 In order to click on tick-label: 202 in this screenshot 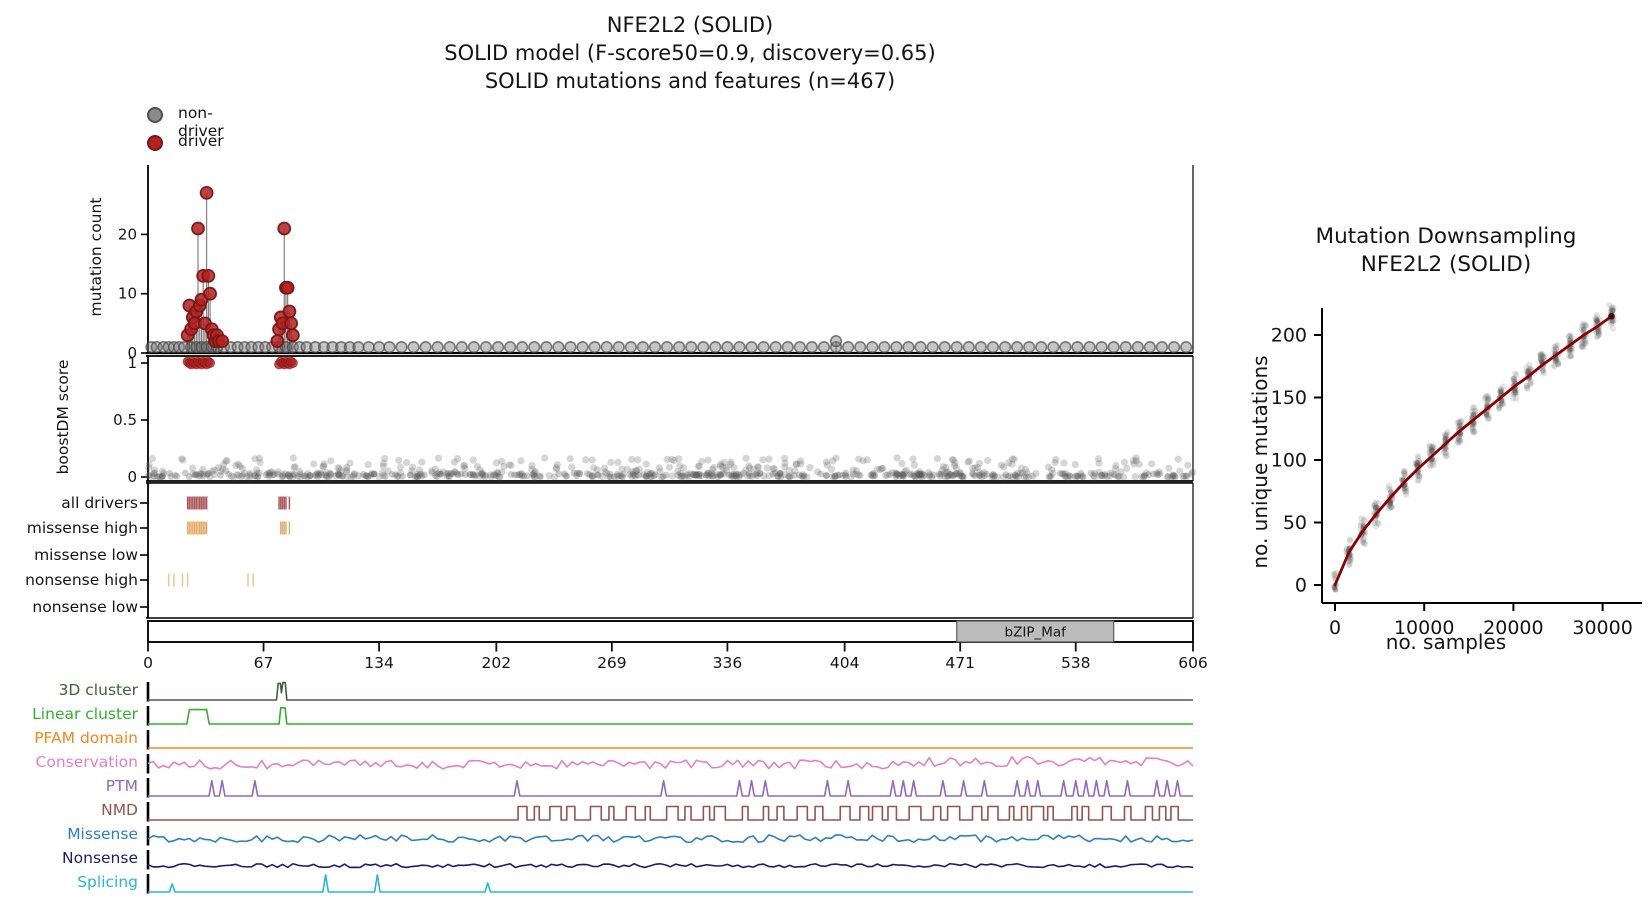, I will do `click(497, 663)`.